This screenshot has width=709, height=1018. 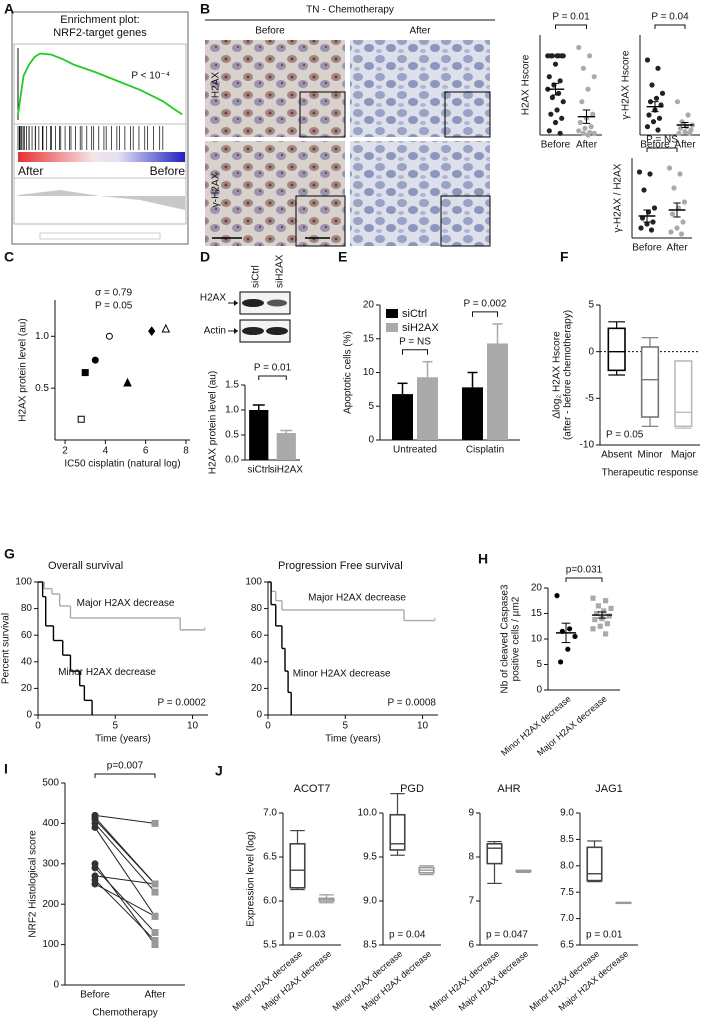 What do you see at coordinates (415, 450) in the screenshot?
I see `x-tick-label: Untreated` at bounding box center [415, 450].